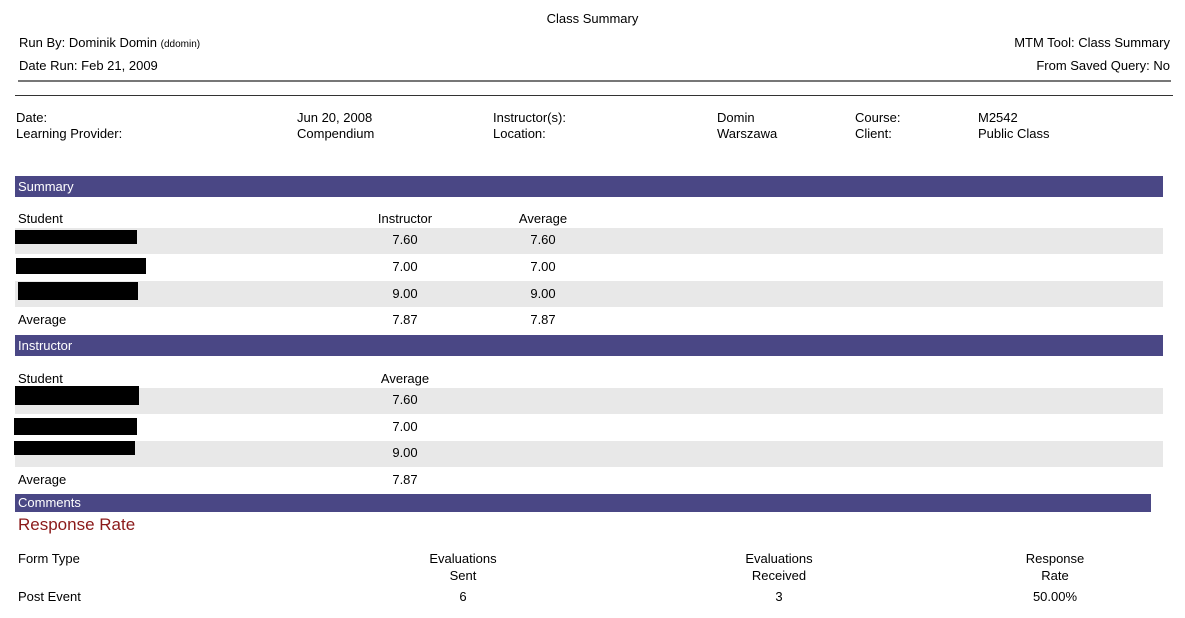 The height and width of the screenshot is (618, 1185). What do you see at coordinates (779, 567) in the screenshot?
I see `rr-col-received: Evaluations Received` at bounding box center [779, 567].